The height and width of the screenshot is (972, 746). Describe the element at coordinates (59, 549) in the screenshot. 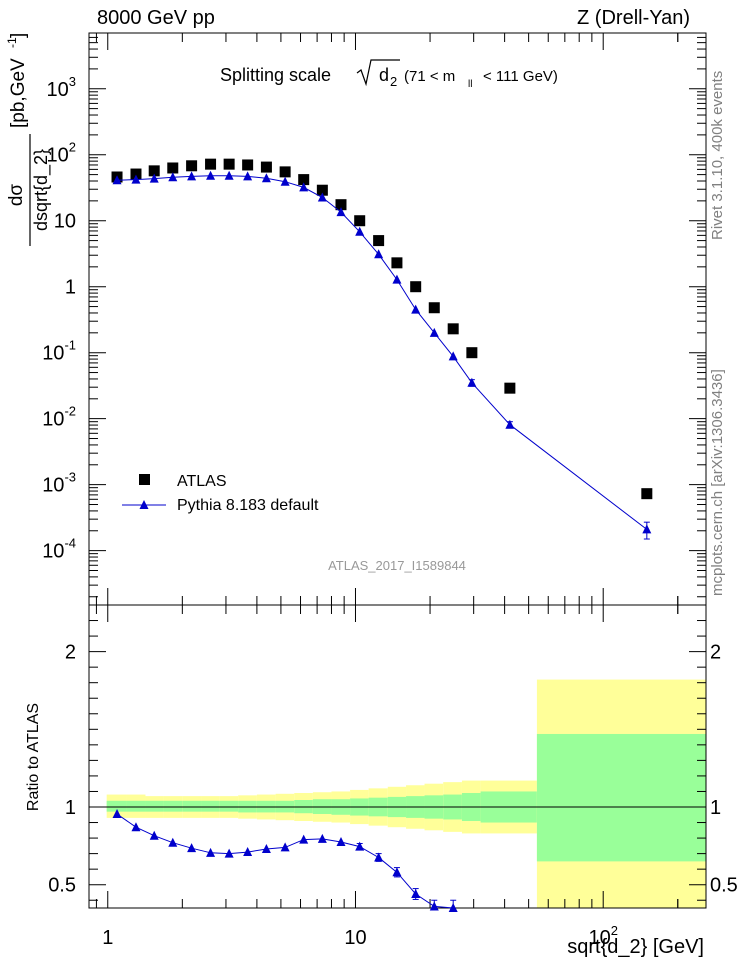

I see `main-y-tick-label: 10⁻⁴` at that location.